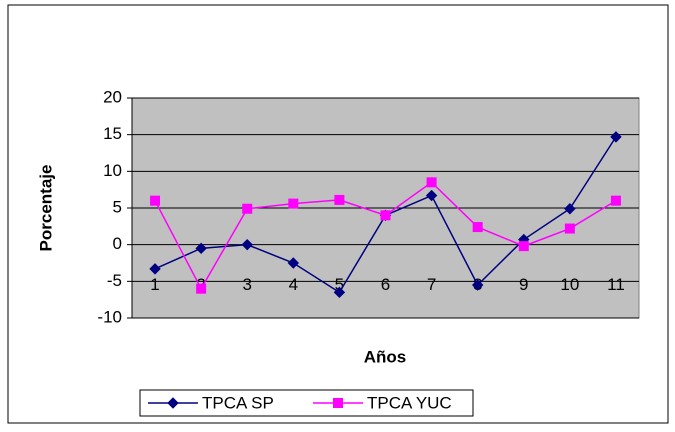 This screenshot has width=675, height=432. What do you see at coordinates (112, 133) in the screenshot?
I see `y-tick-label: 15` at bounding box center [112, 133].